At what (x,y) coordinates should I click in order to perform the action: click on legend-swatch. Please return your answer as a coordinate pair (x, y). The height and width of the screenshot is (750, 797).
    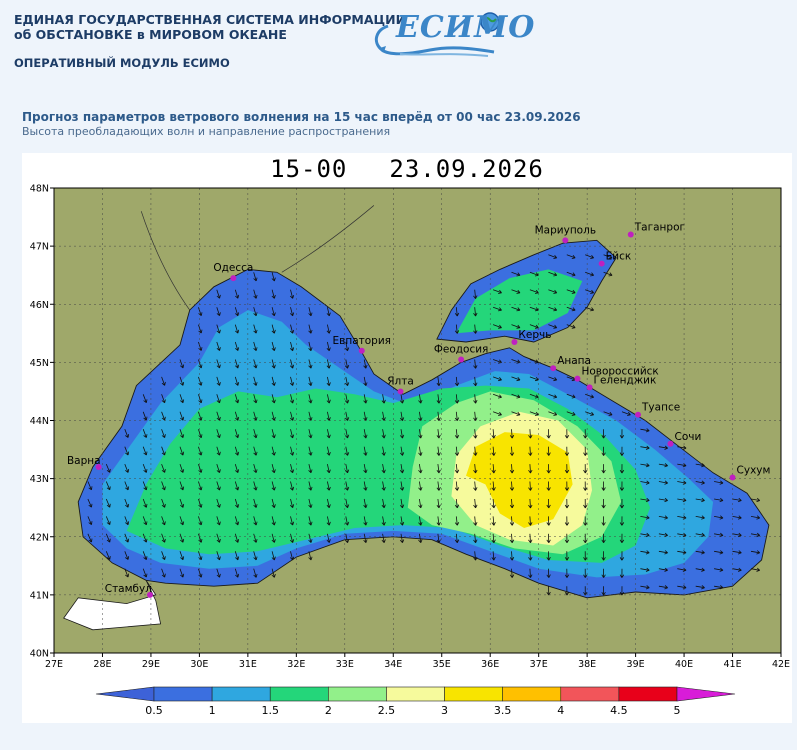
    Looking at the image, I should click on (357, 694).